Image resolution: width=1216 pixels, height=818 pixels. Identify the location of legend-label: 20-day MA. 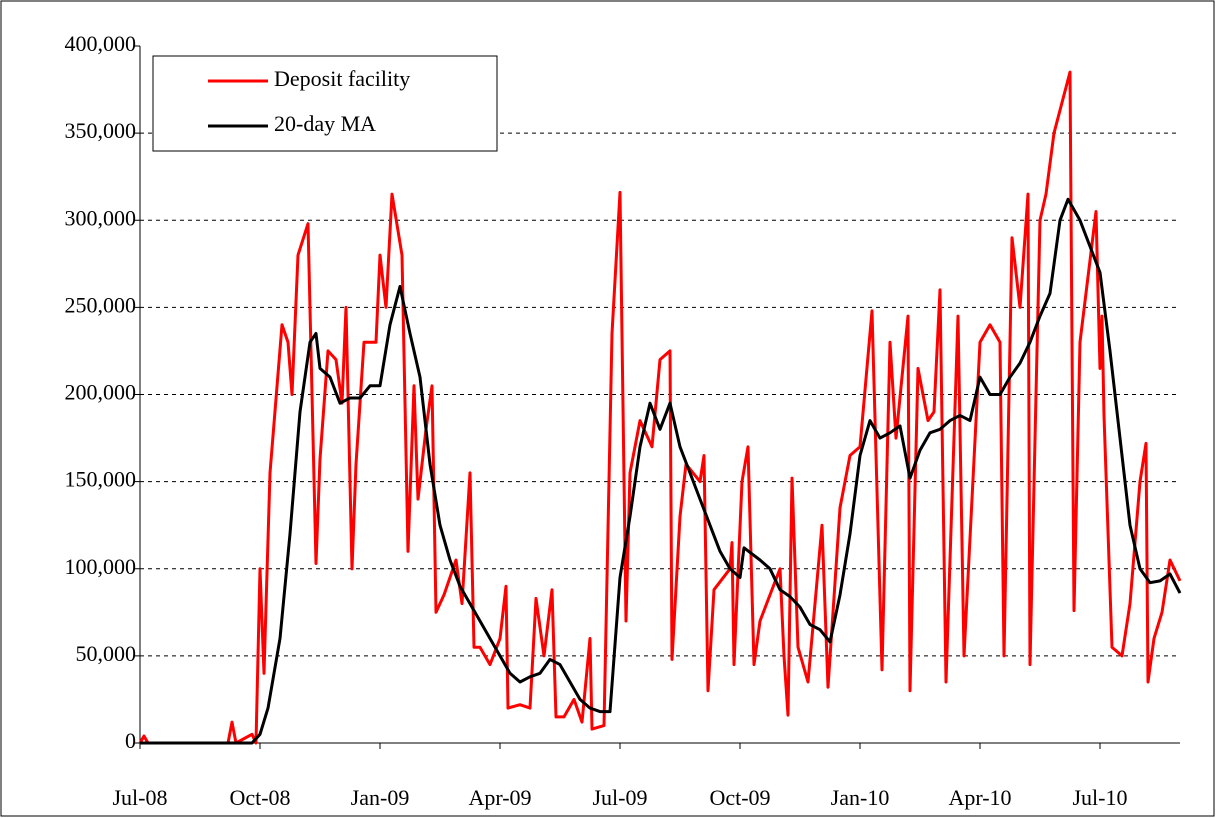
(325, 123).